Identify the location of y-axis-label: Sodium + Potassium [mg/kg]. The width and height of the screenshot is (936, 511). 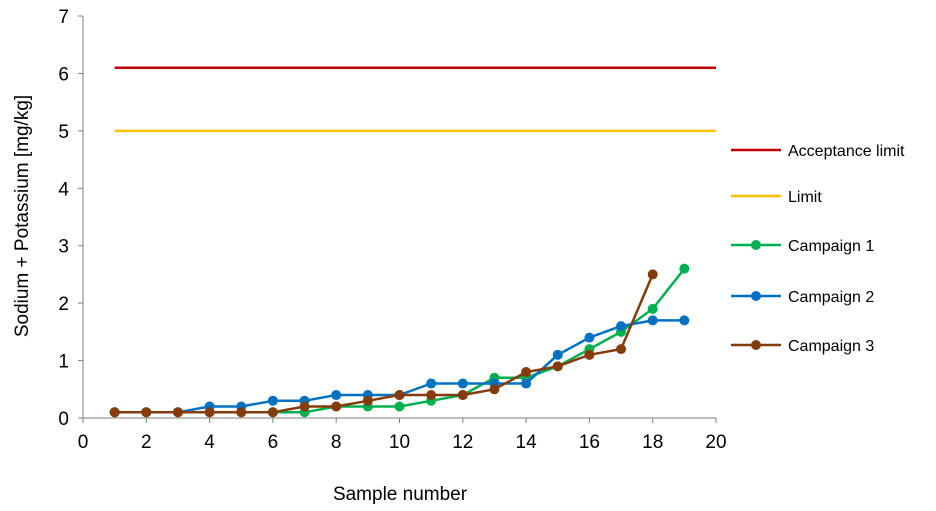
(22, 216).